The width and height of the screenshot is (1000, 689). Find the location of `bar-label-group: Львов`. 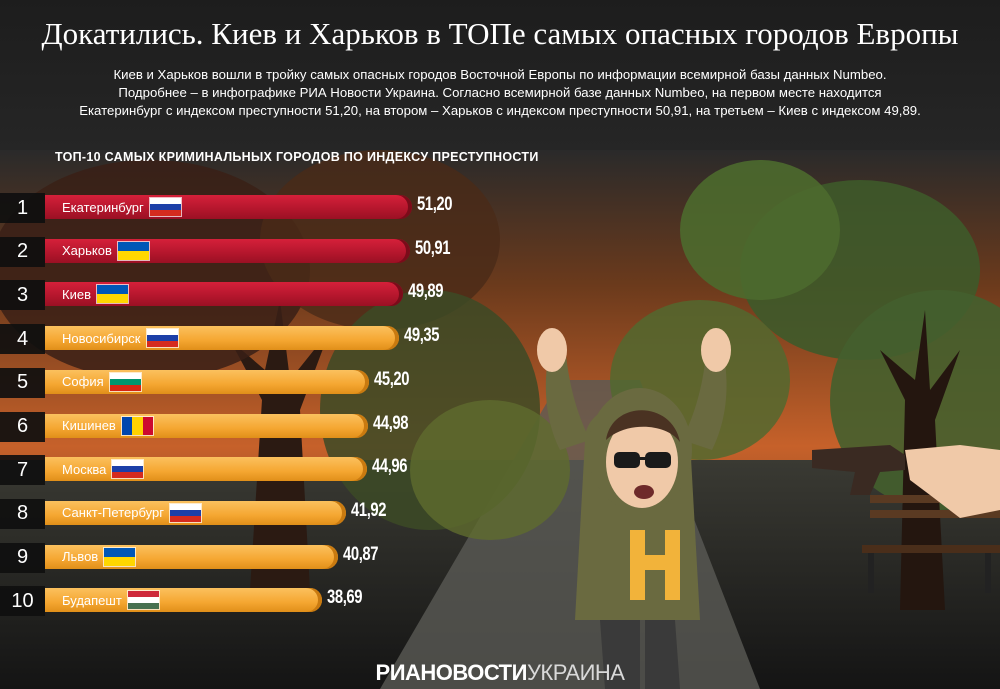

bar-label-group: Львов is located at coordinates (99, 557).